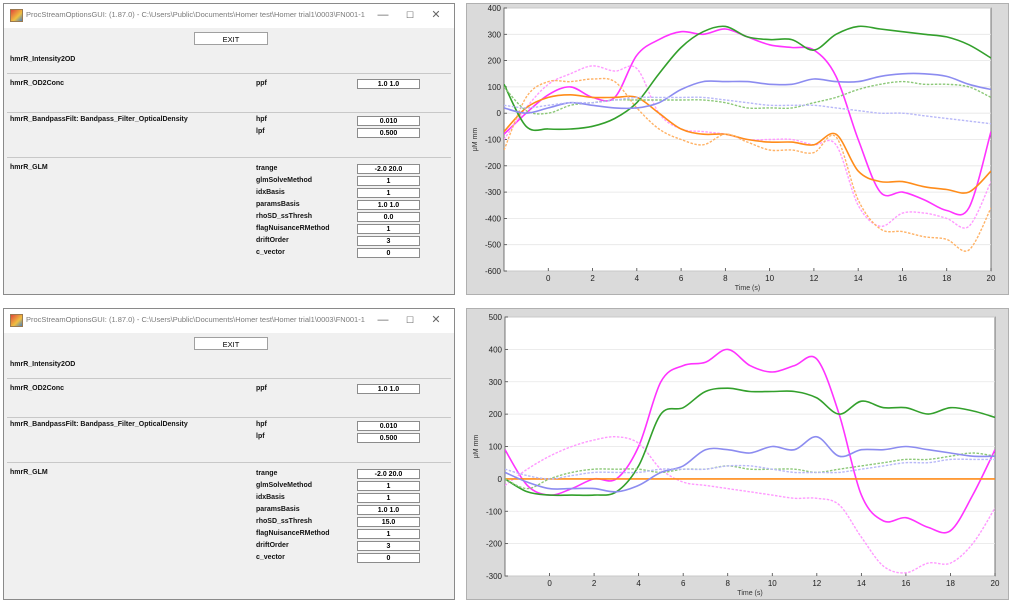 The image size is (1013, 604). Describe the element at coordinates (594, 583) in the screenshot. I see `x-tick-label: 2` at that location.